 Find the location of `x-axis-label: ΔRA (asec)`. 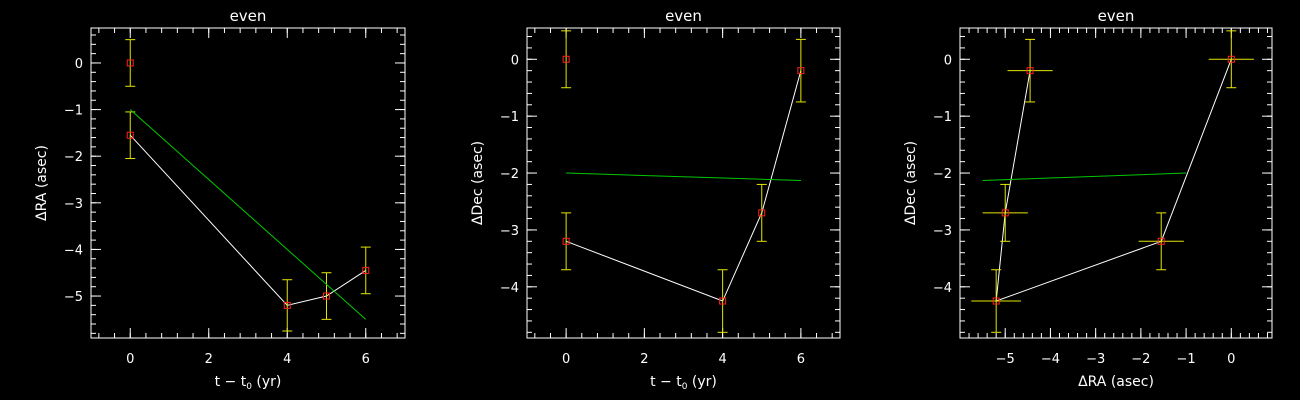

x-axis-label: ΔRA (asec) is located at coordinates (1116, 382).